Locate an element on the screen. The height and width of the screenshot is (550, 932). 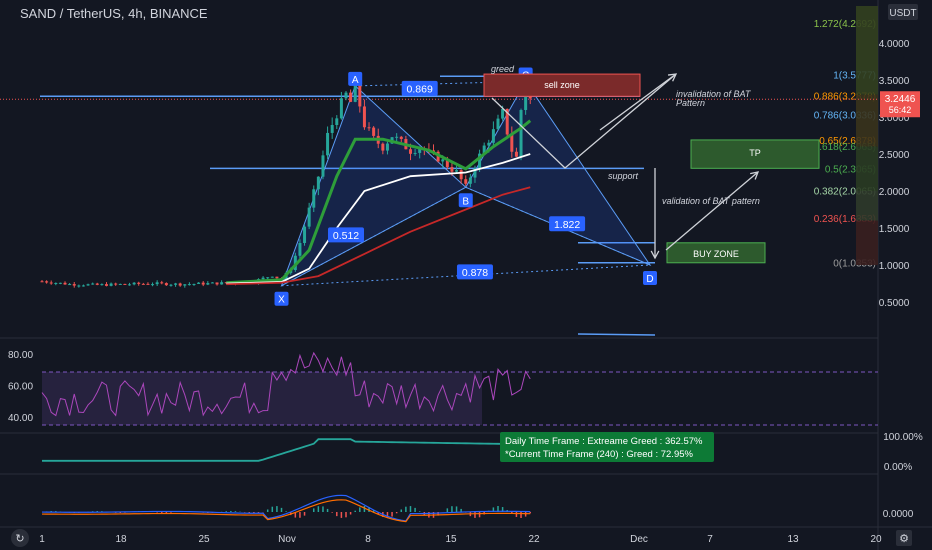
sell-zone-label: sell zone is located at coordinates (562, 85).